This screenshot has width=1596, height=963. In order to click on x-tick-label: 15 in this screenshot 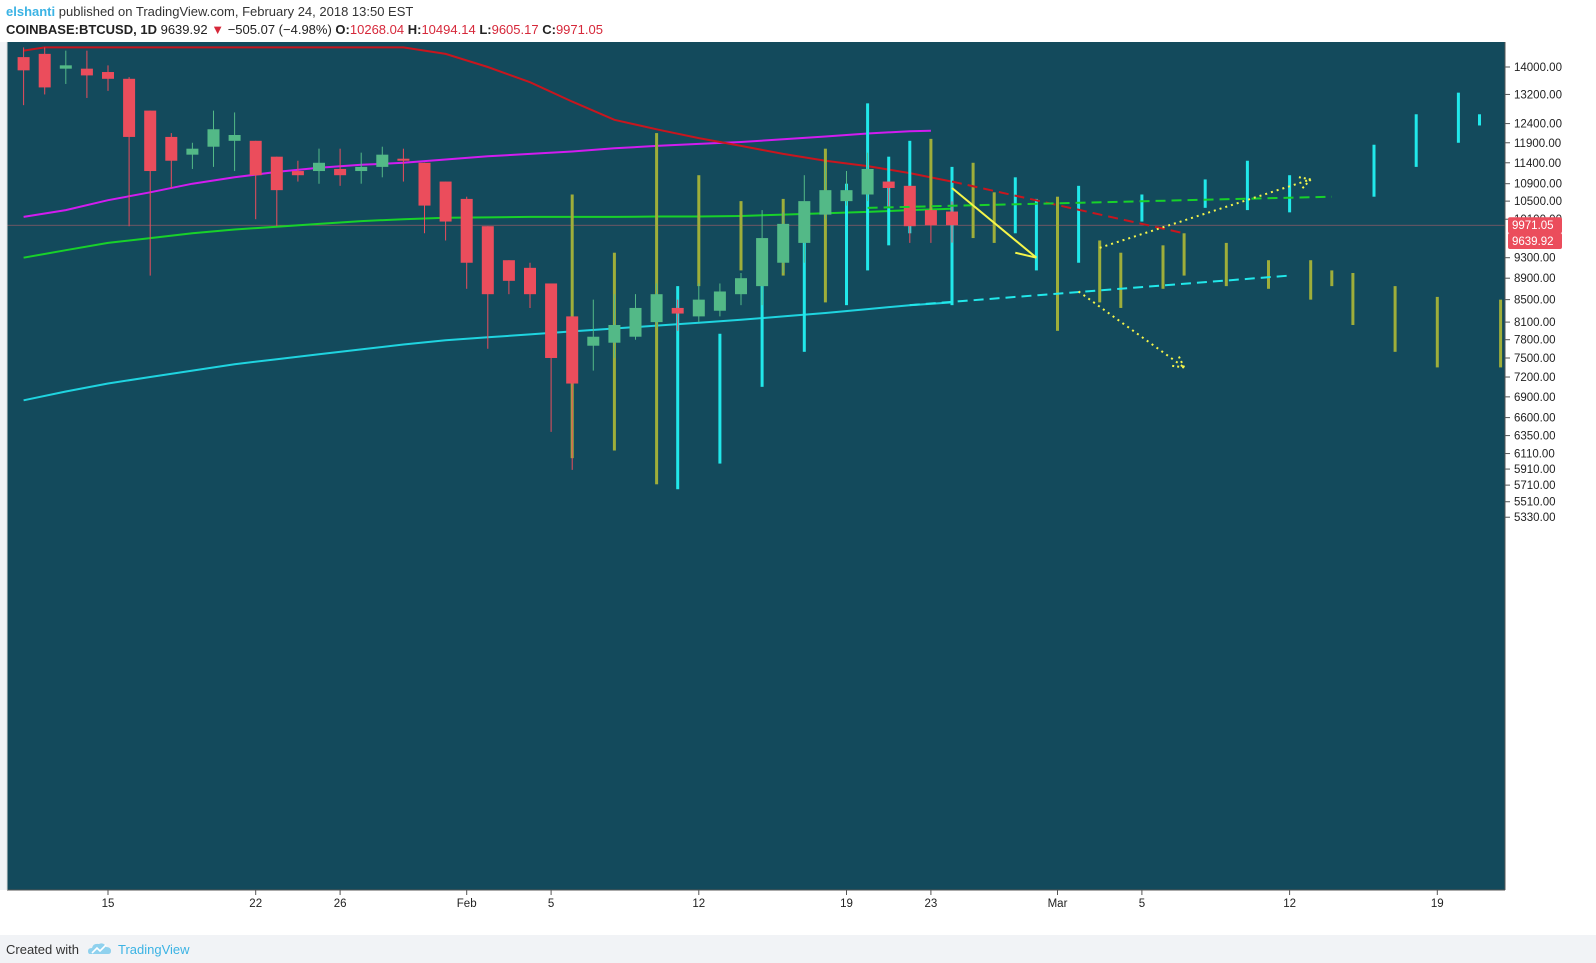, I will do `click(108, 904)`.